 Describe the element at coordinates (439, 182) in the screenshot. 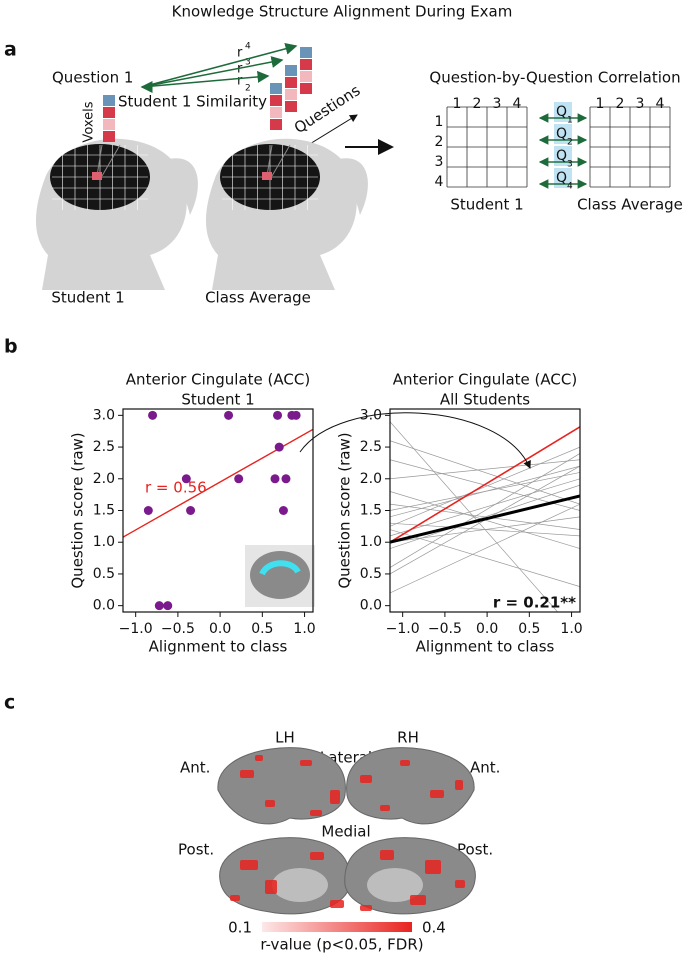

I see `row-label: 4` at that location.